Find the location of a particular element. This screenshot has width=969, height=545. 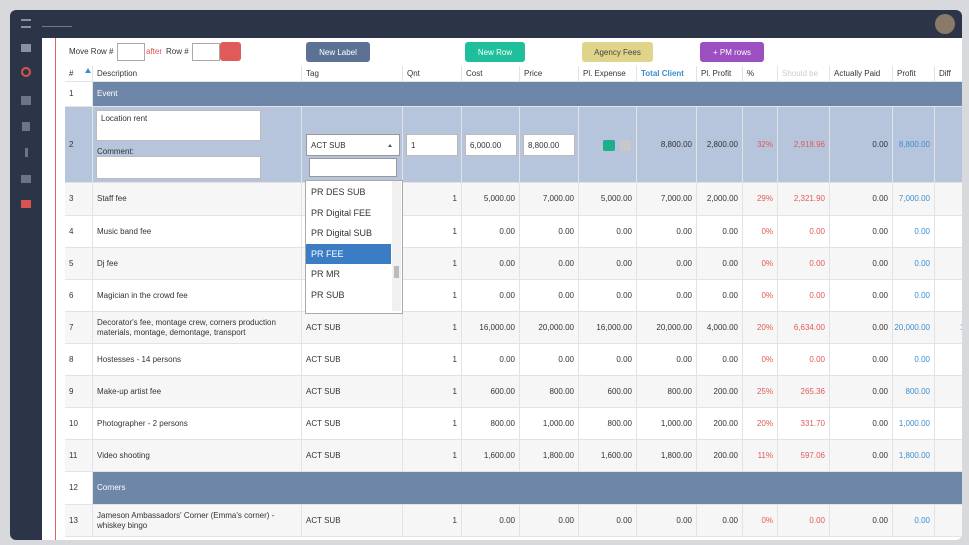

cell-pl-expense: 800.00 is located at coordinates (608, 424).